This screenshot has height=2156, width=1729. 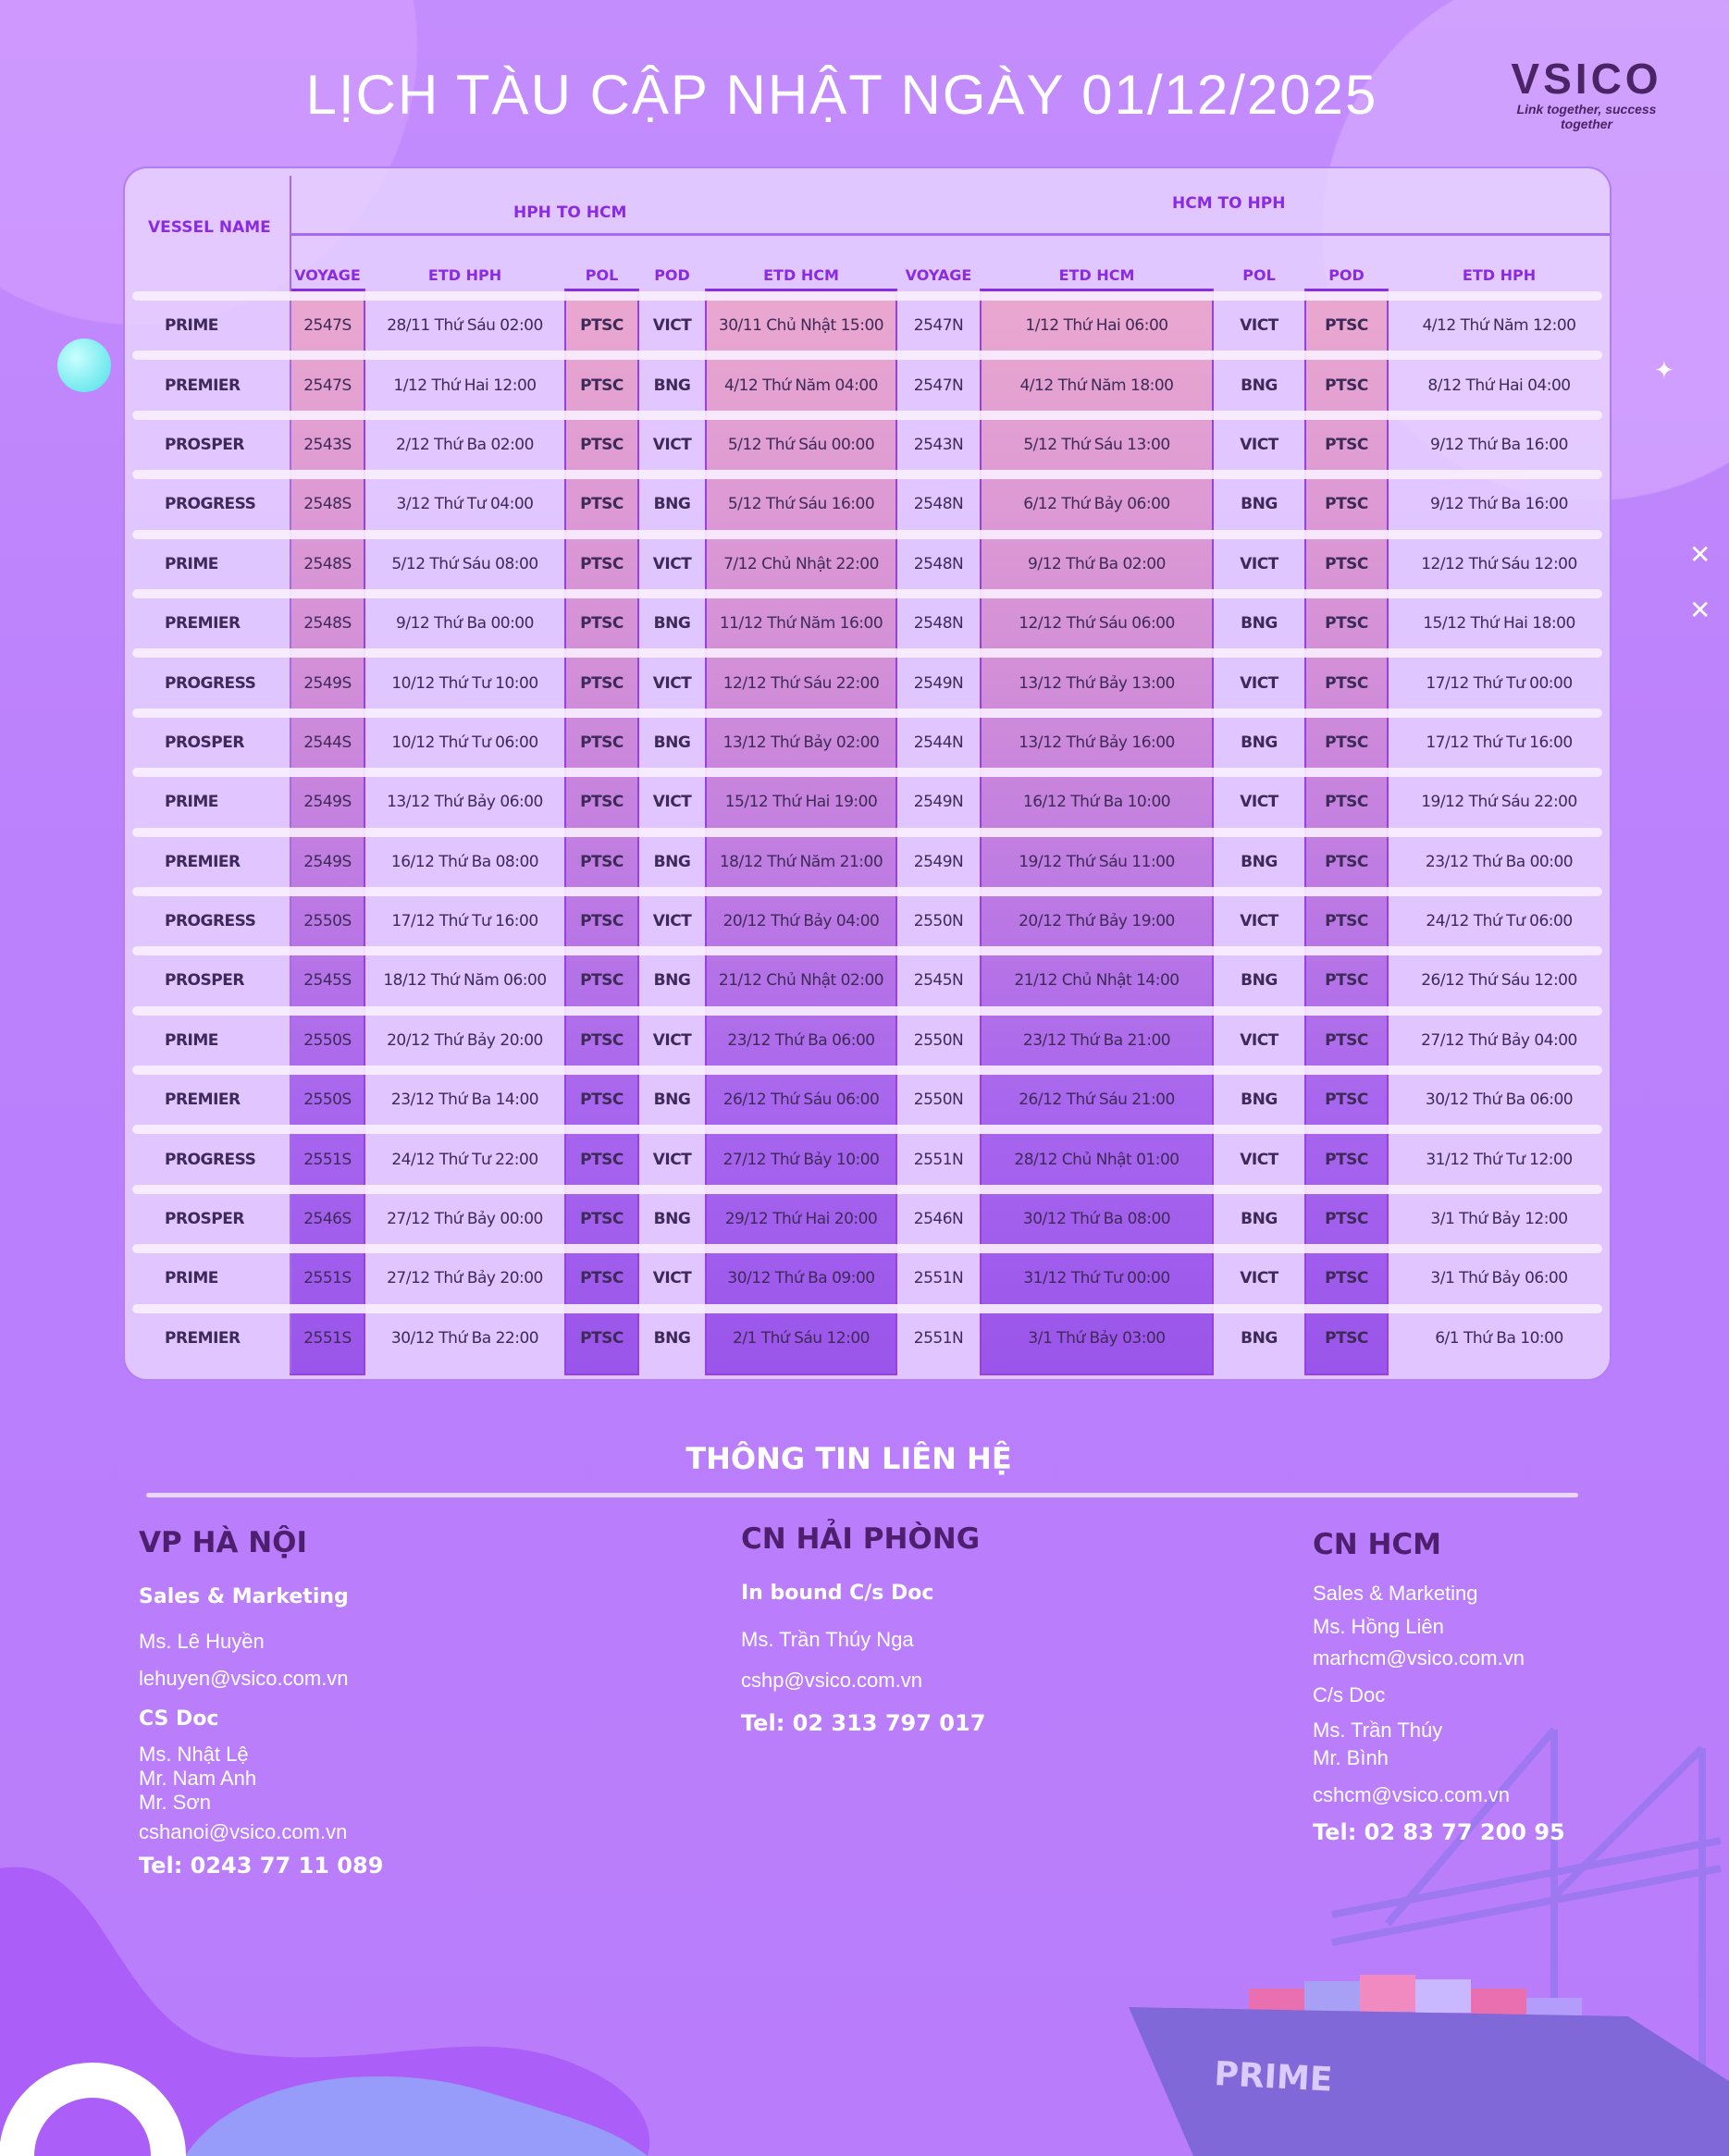 I want to click on cell-vessel-name: PRIME, so click(x=192, y=563).